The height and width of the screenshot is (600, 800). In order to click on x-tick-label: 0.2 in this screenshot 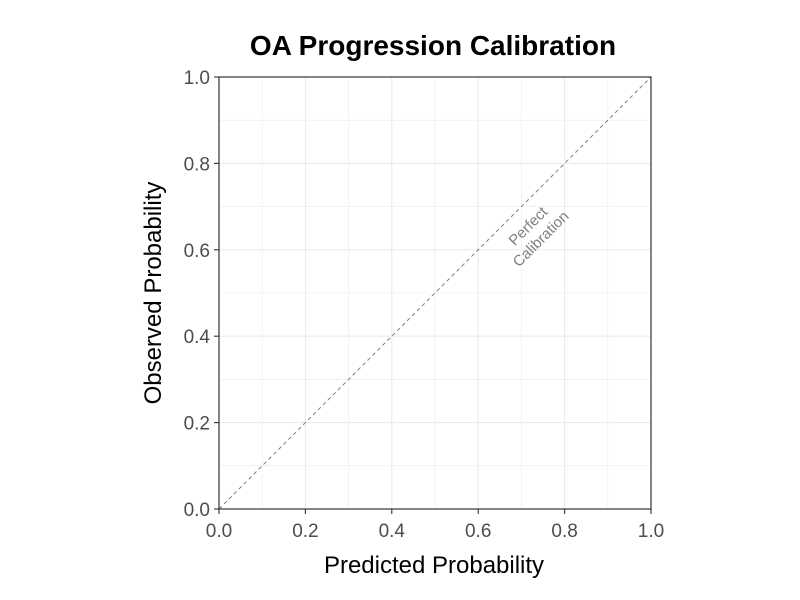, I will do `click(305, 531)`.